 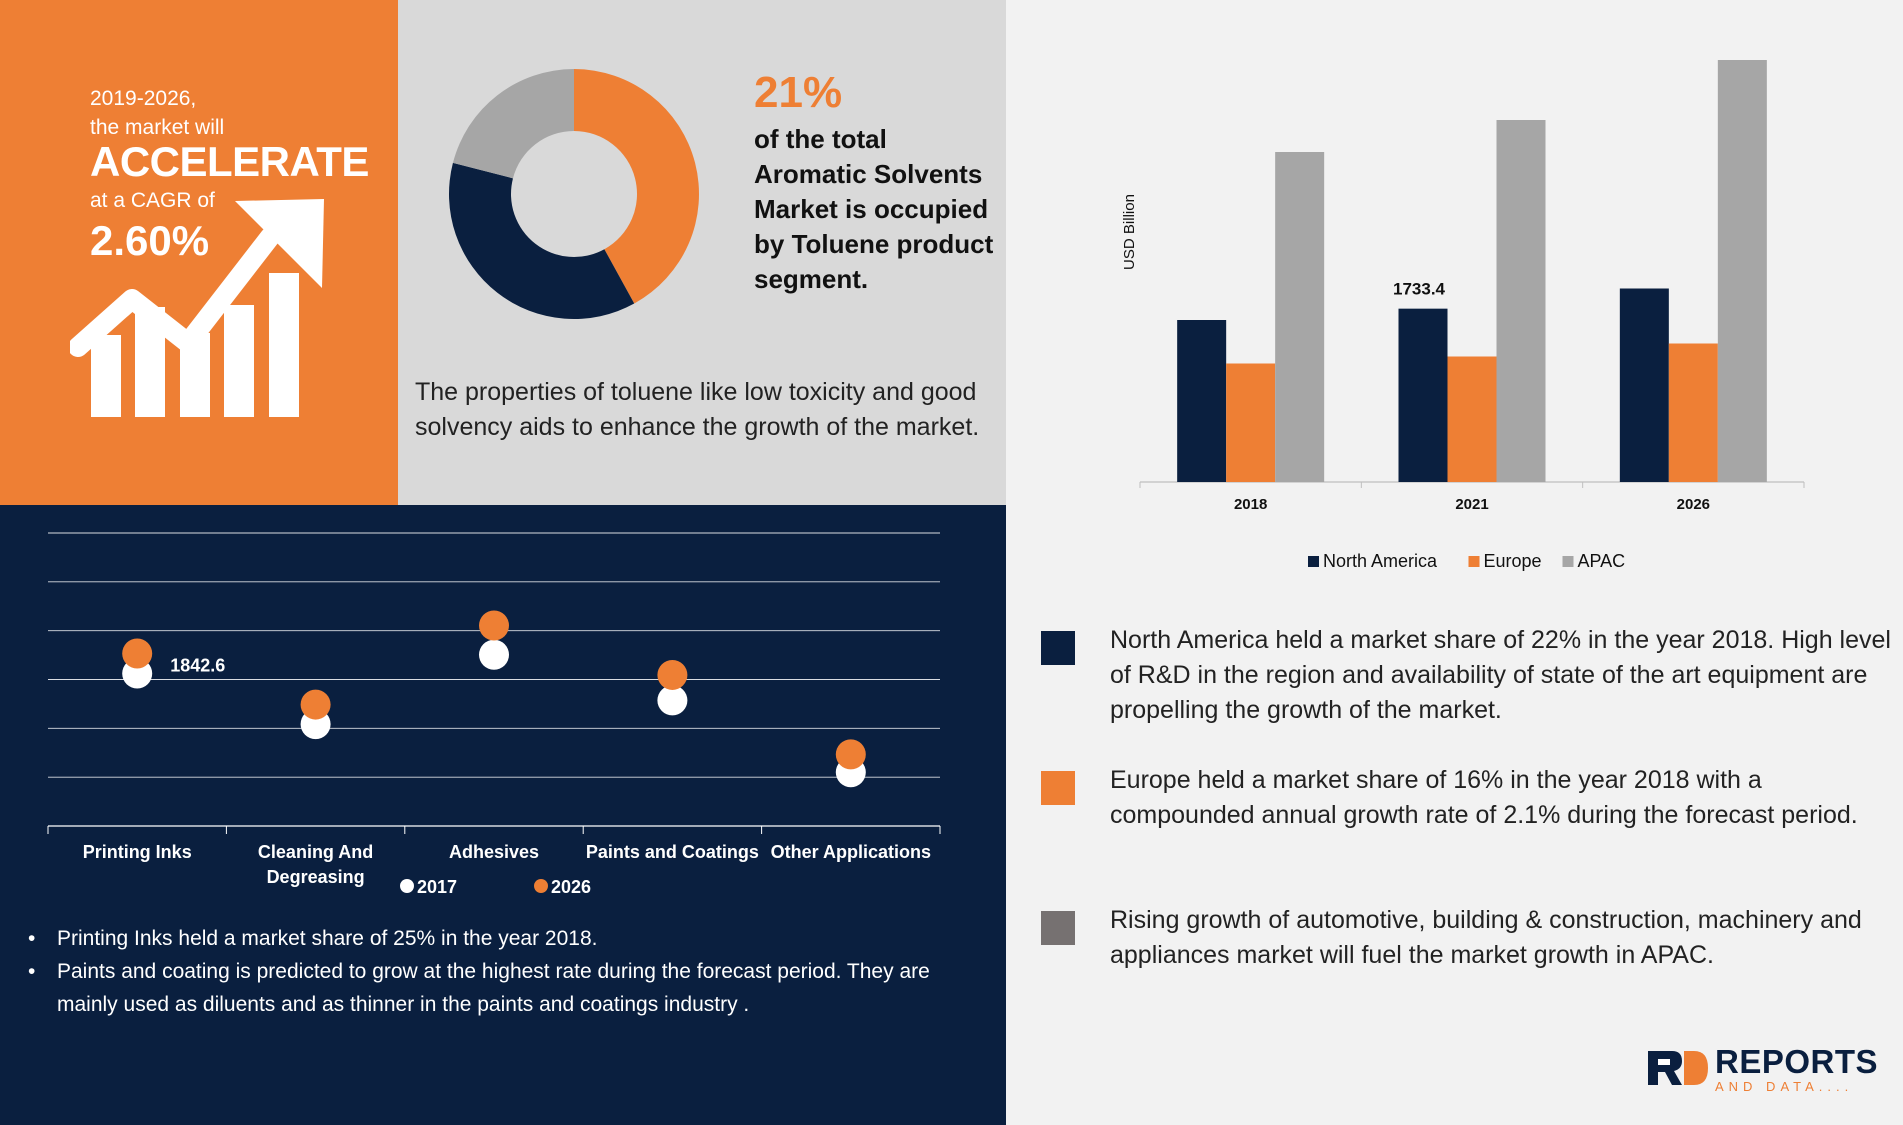 What do you see at coordinates (672, 852) in the screenshot?
I see `category-label-paints-and-coatings: Paints and Coatings` at bounding box center [672, 852].